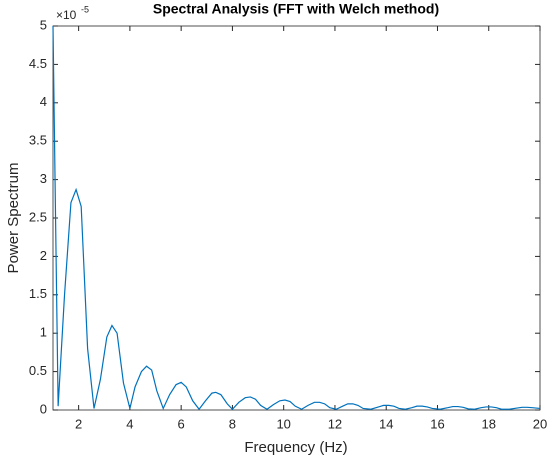 The image size is (550, 459). I want to click on y-tick-label: 3, so click(43, 178).